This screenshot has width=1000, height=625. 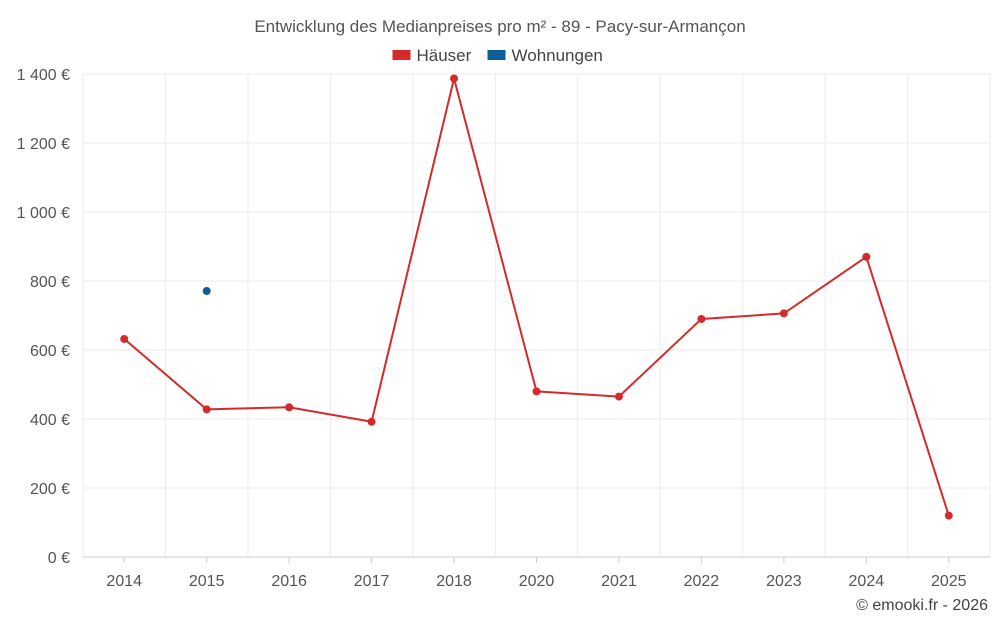 What do you see at coordinates (50, 282) in the screenshot?
I see `y-tick-label: 800 €` at bounding box center [50, 282].